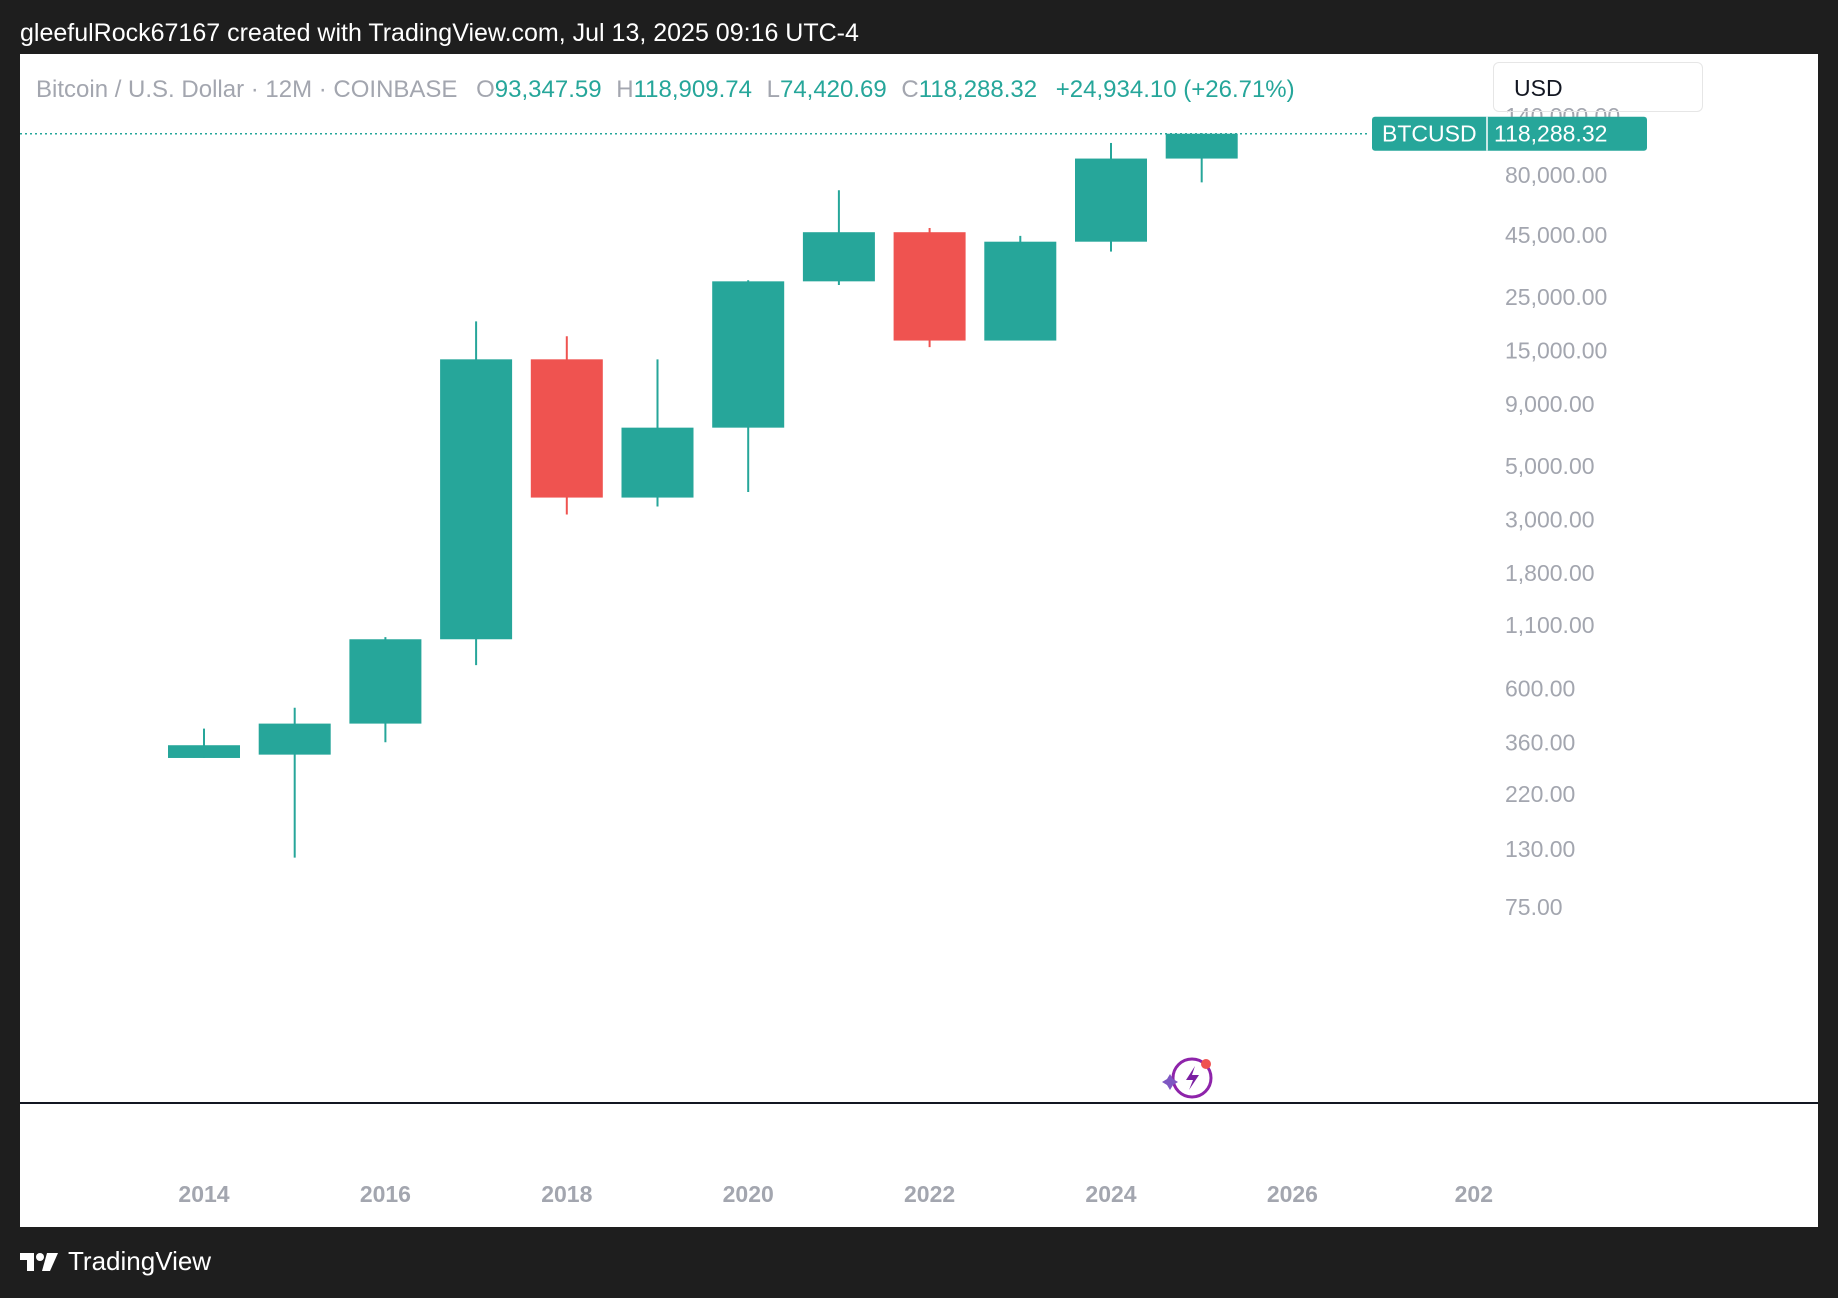  Describe the element at coordinates (1429, 134) in the screenshot. I see `tag-symbol-label: BTCUSD` at that location.